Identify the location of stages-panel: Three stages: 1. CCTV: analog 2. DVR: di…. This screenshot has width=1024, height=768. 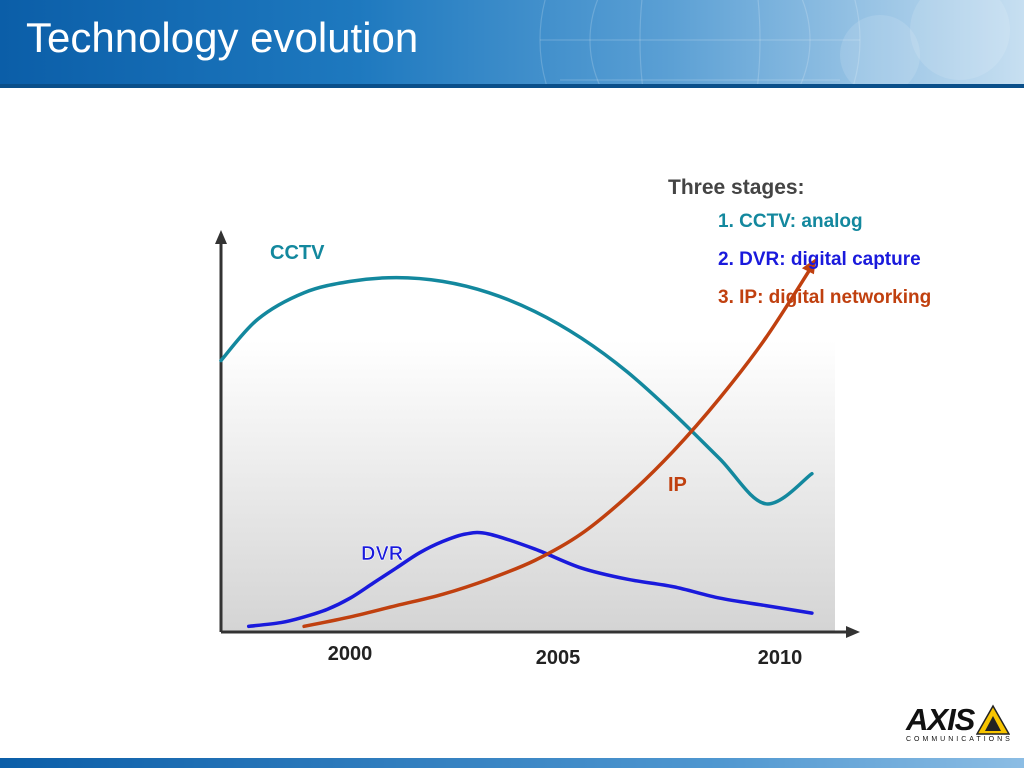
(843, 249).